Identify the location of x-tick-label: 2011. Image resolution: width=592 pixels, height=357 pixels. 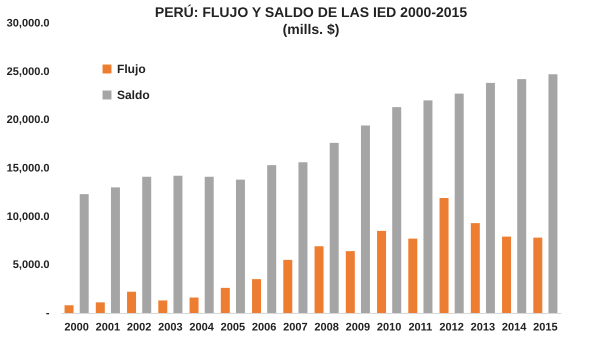
(420, 328).